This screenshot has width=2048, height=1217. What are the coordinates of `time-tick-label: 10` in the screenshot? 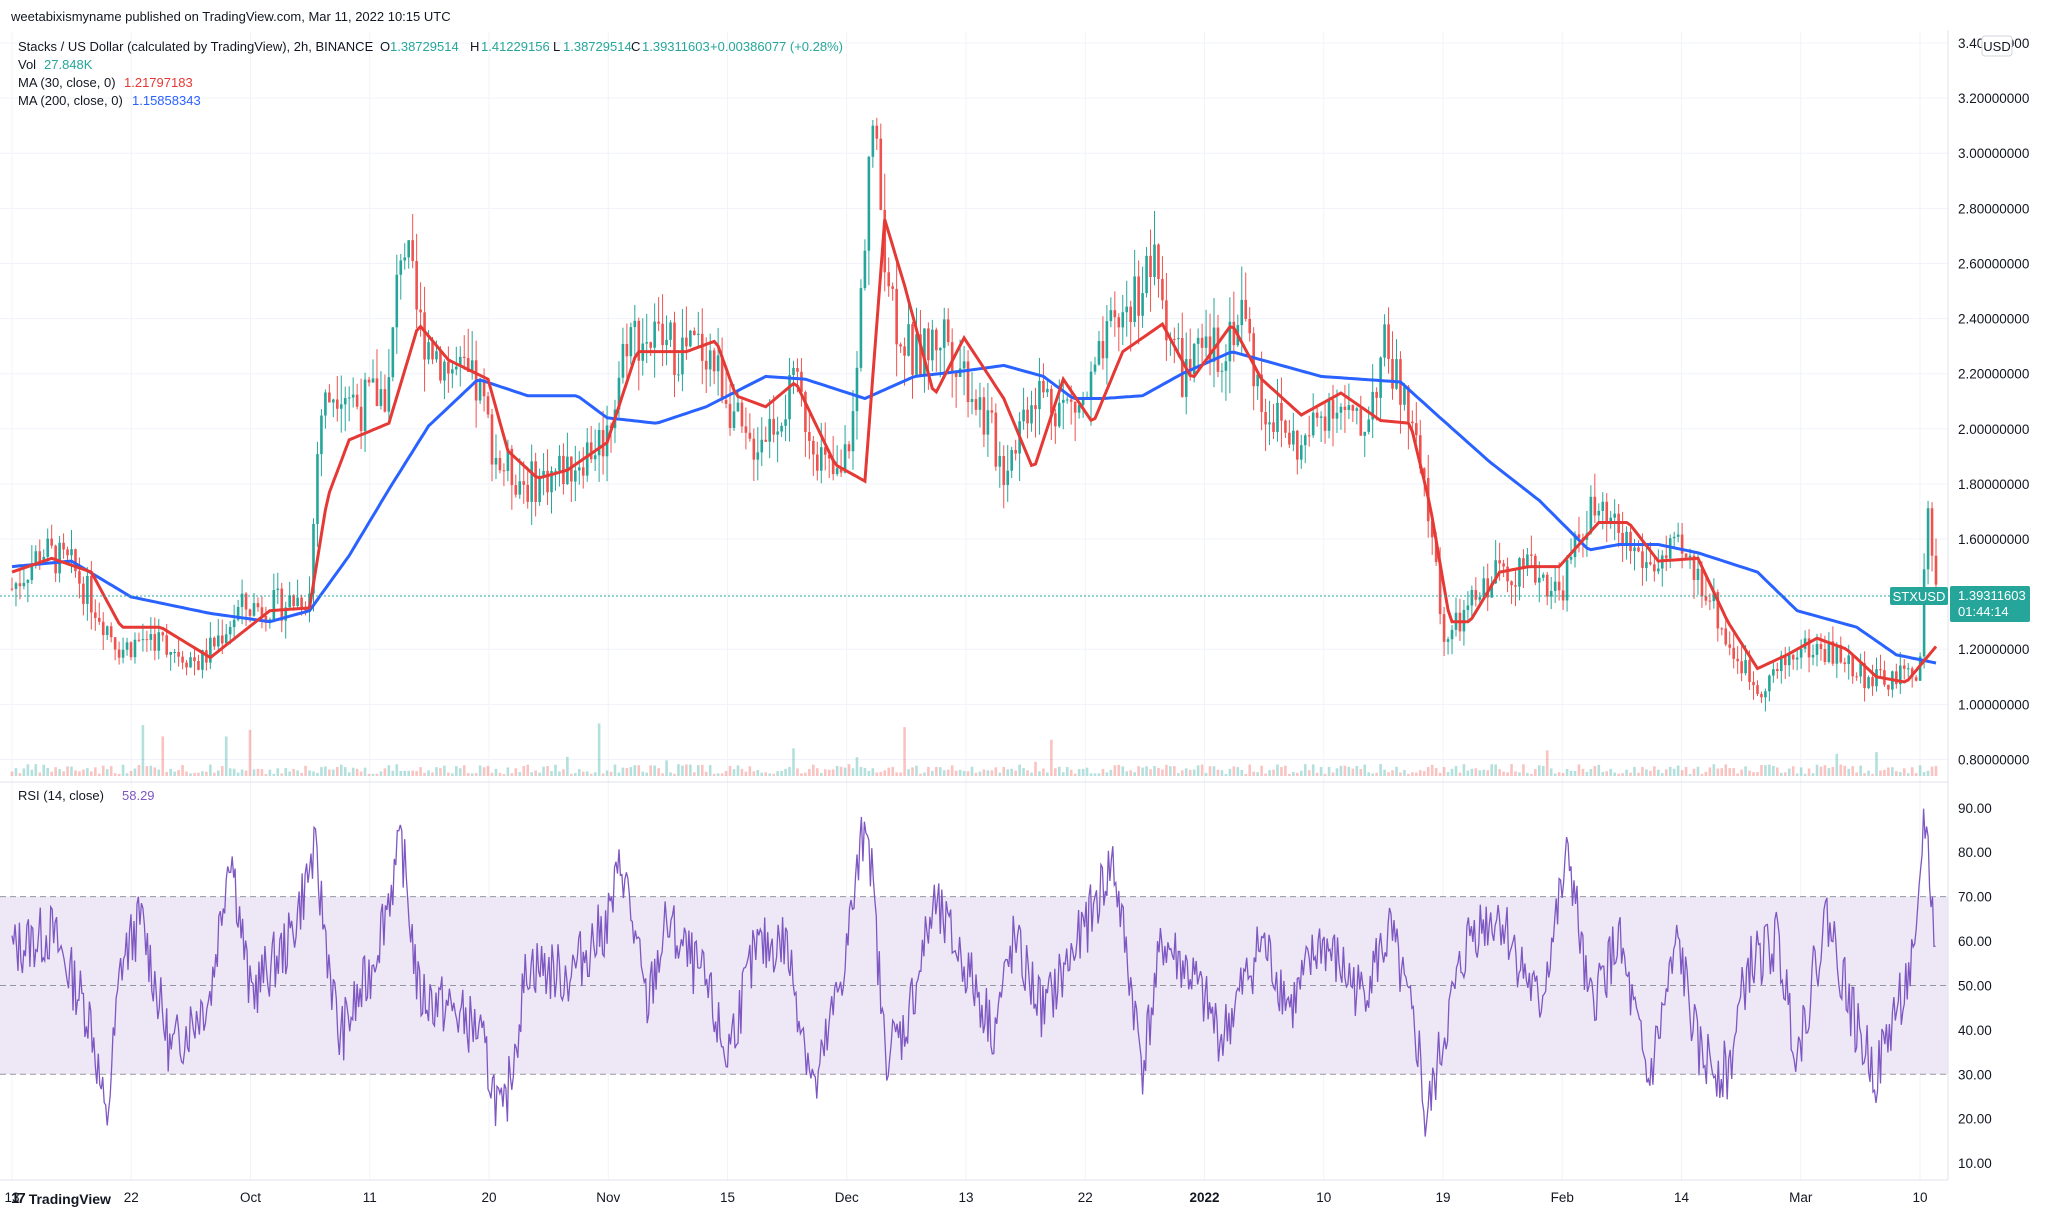 It's located at (1919, 1197).